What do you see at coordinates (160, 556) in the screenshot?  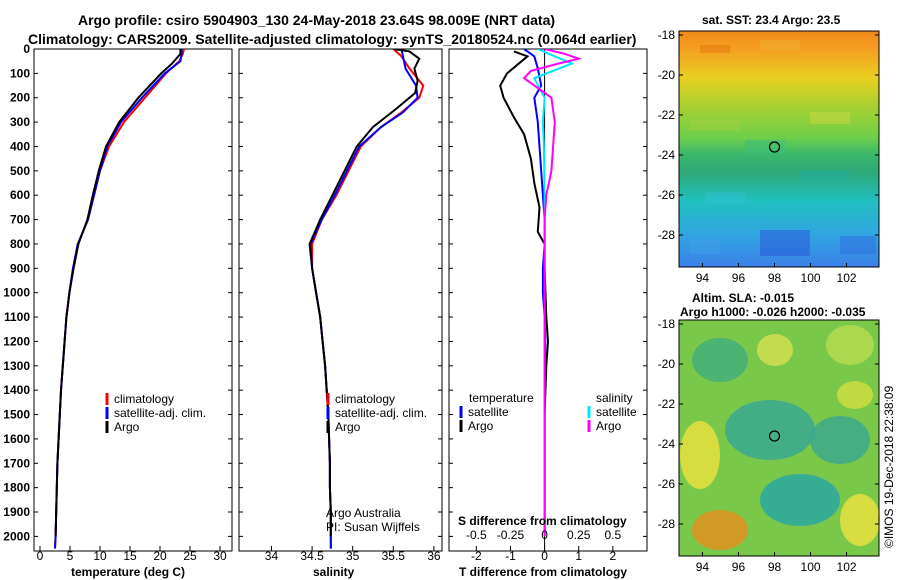 I see `t-tick-label: 20` at bounding box center [160, 556].